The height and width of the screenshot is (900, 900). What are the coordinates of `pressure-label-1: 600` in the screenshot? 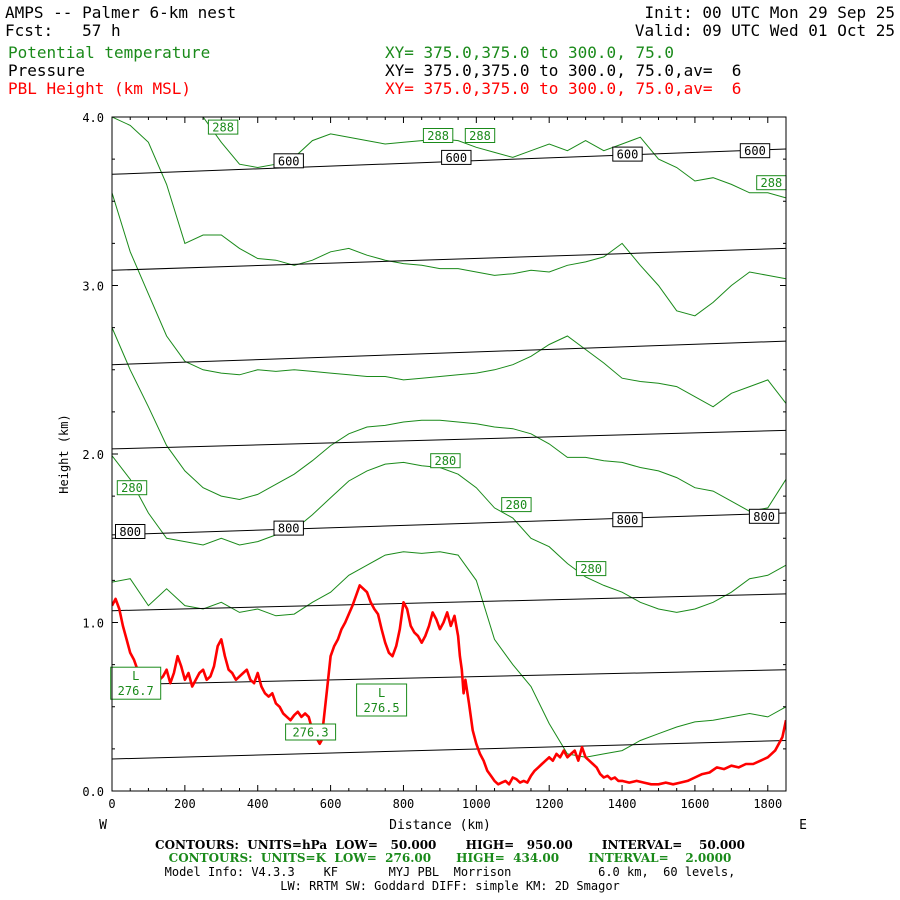 It's located at (456, 158).